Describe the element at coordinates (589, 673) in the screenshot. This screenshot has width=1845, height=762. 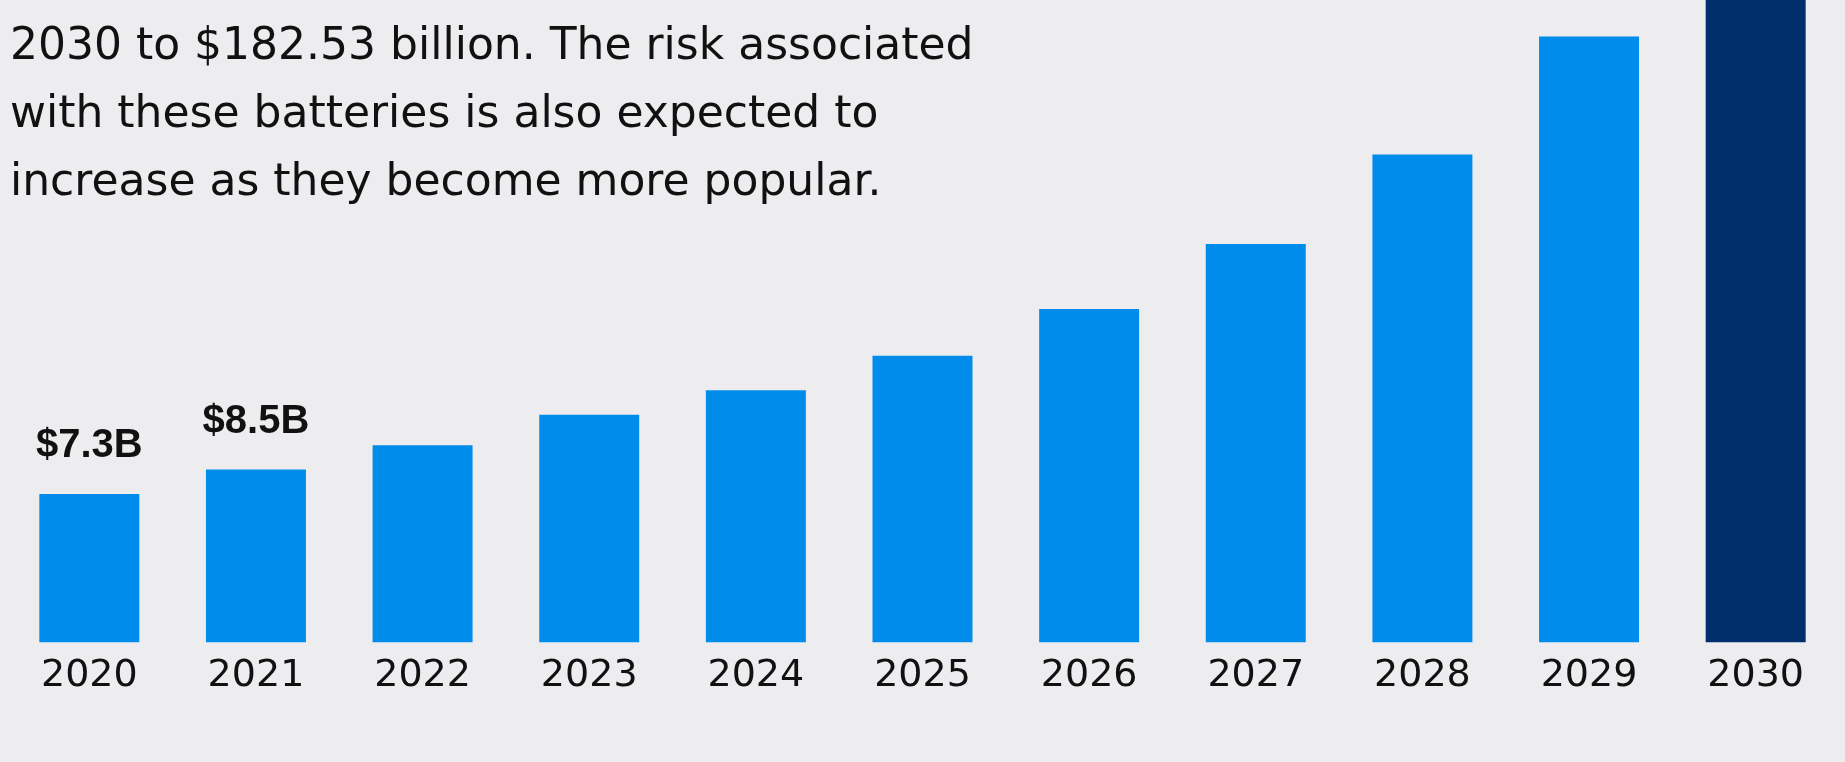
I see `x-tick-label: 2023` at that location.